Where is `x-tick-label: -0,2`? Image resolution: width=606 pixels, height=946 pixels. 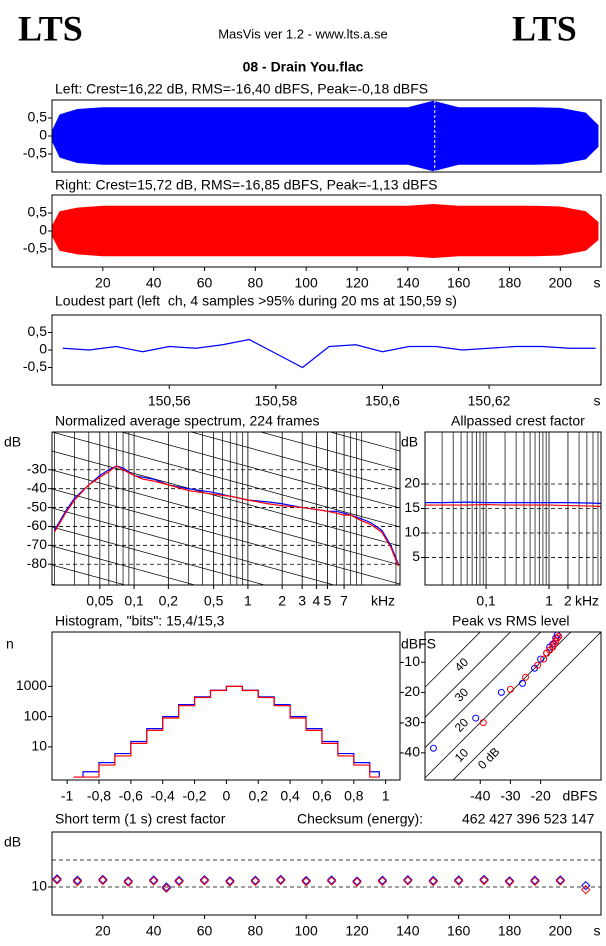 x-tick-label: -0,2 is located at coordinates (194, 796).